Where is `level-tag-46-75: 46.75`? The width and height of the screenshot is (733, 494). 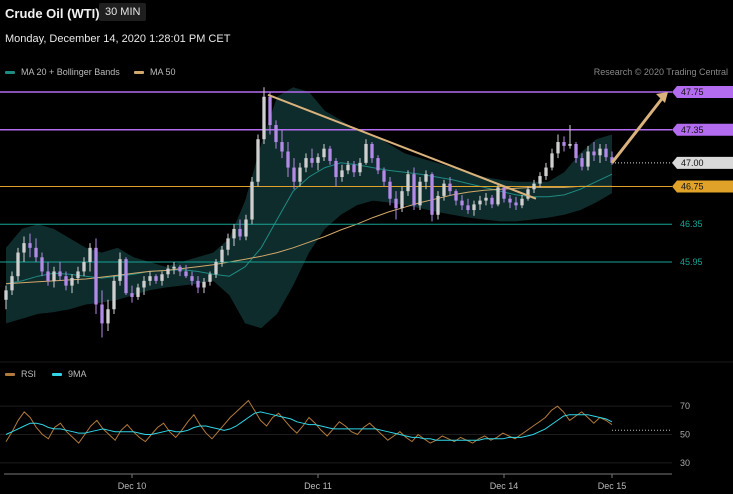 level-tag-46-75: 46.75 is located at coordinates (702, 186).